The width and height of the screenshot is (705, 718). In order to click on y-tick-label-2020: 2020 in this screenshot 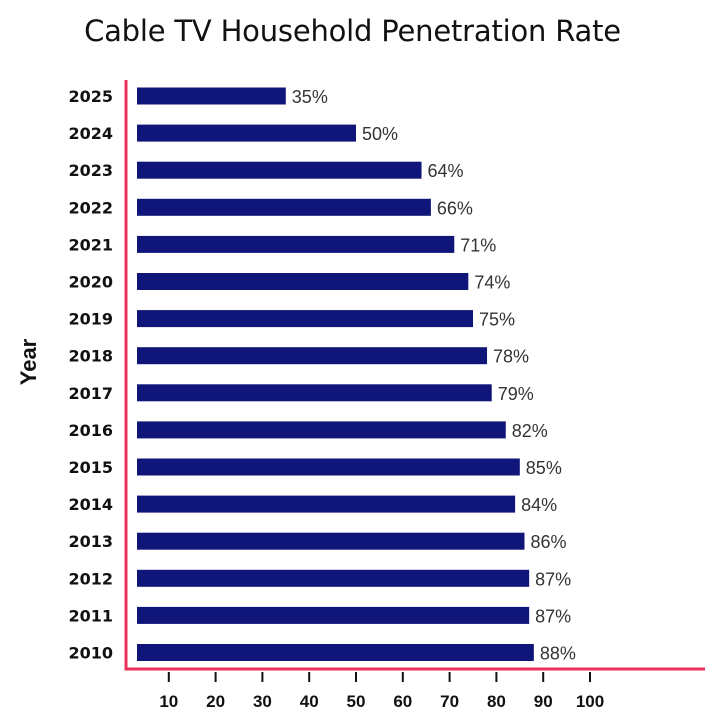, I will do `click(90, 282)`.